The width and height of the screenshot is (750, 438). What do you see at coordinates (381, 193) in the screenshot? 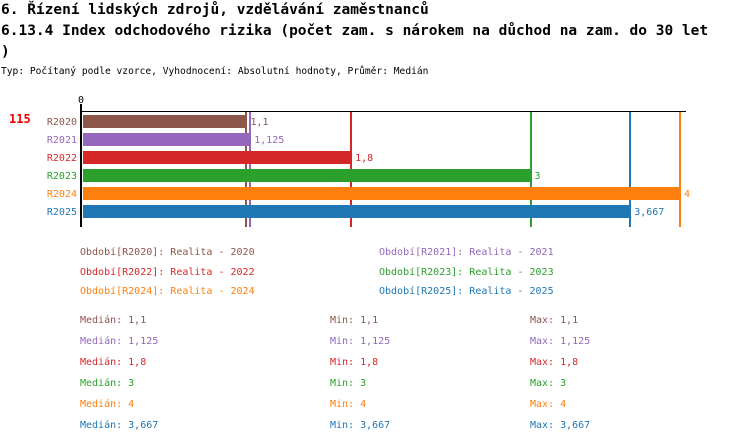
I see `bar-R2024` at bounding box center [381, 193].